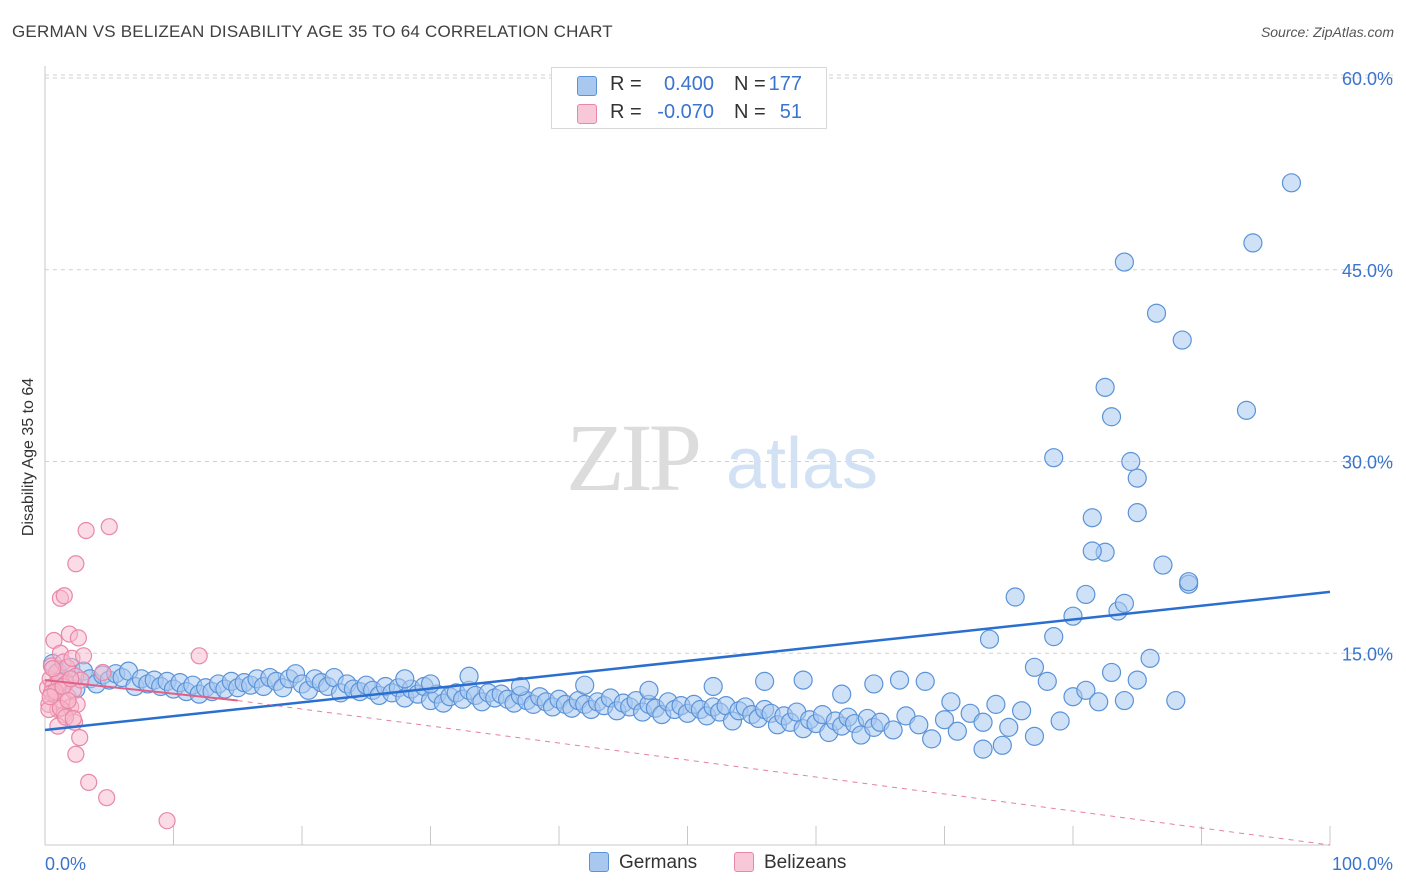  Describe the element at coordinates (1367, 271) in the screenshot. I see `y-tick-label: 45.0%` at that location.